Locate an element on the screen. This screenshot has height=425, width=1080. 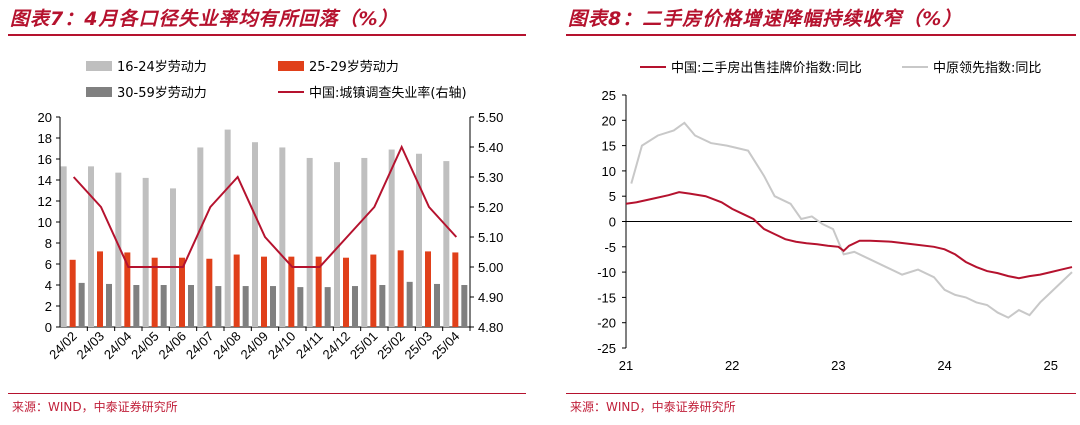
x-tick-label: 25/04 is located at coordinates (446, 346).